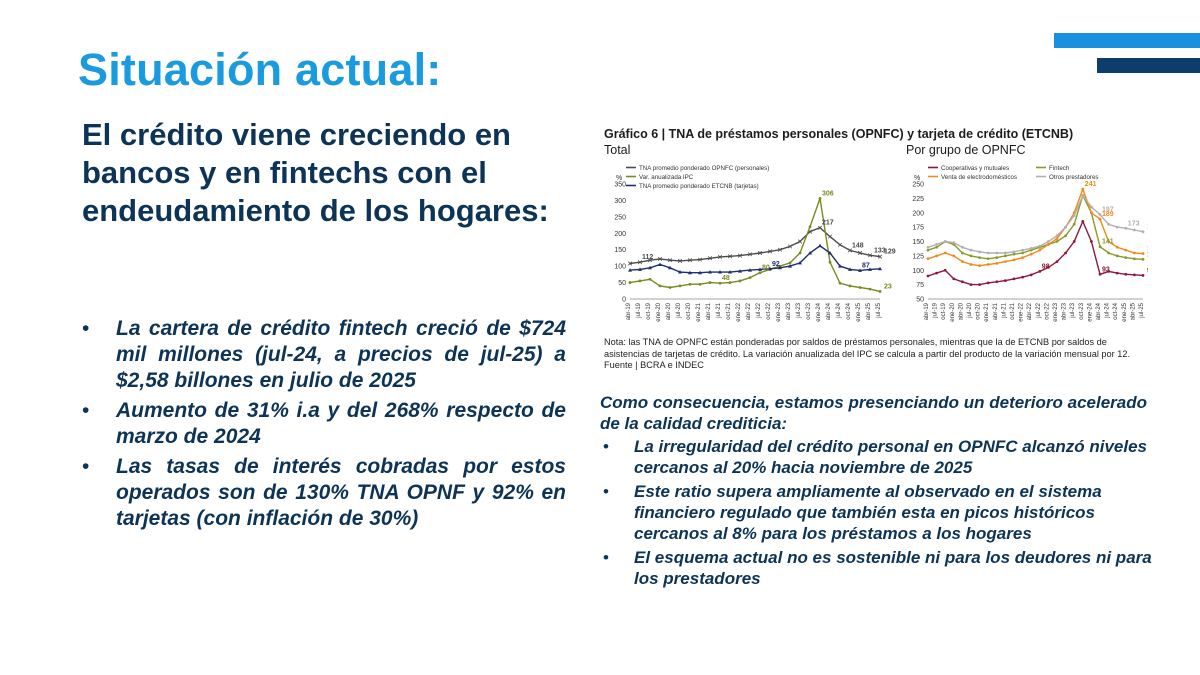 This screenshot has height=675, width=1200. I want to click on x-tick-label: jul-22, so click(1039, 310).